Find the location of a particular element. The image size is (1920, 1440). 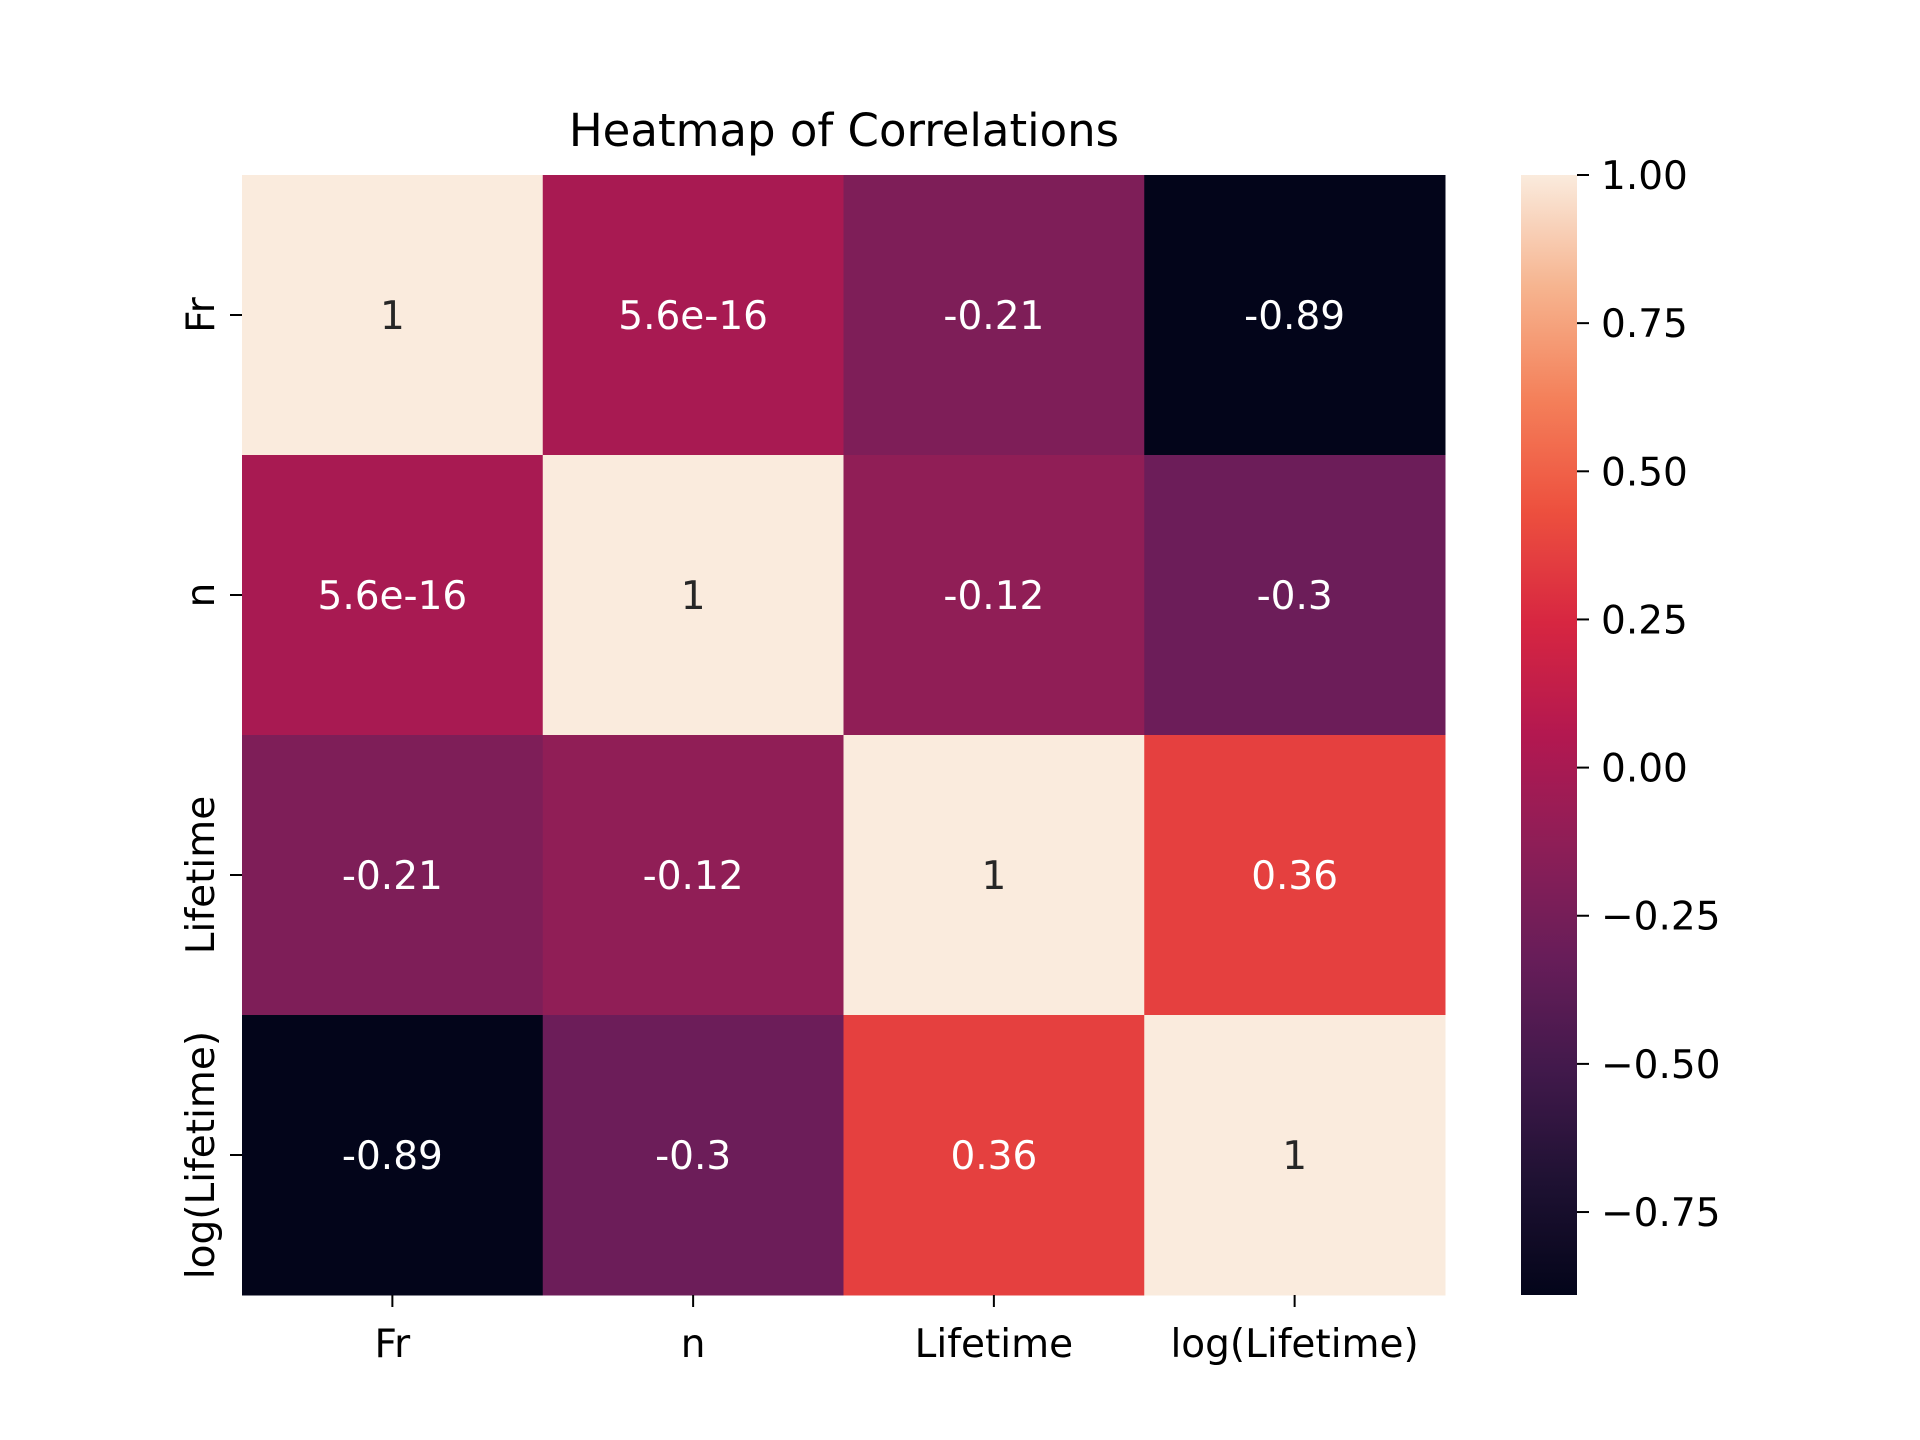

colorbar-tick-label: 1.00 is located at coordinates (1644, 176).